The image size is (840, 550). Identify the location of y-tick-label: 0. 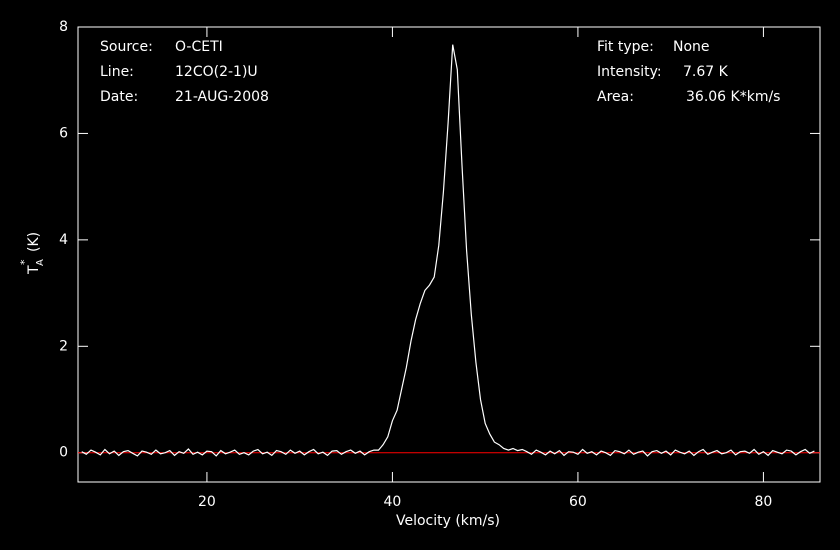
(63, 453).